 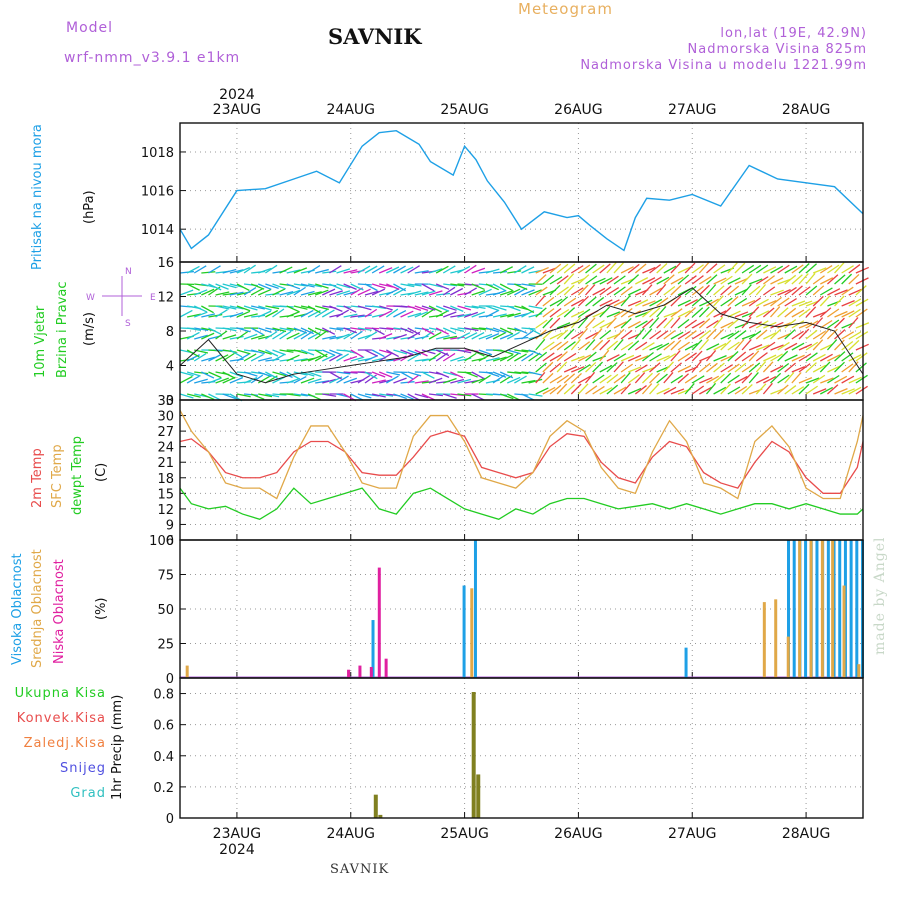 What do you see at coordinates (153, 298) in the screenshot?
I see `compass-e-label: E` at bounding box center [153, 298].